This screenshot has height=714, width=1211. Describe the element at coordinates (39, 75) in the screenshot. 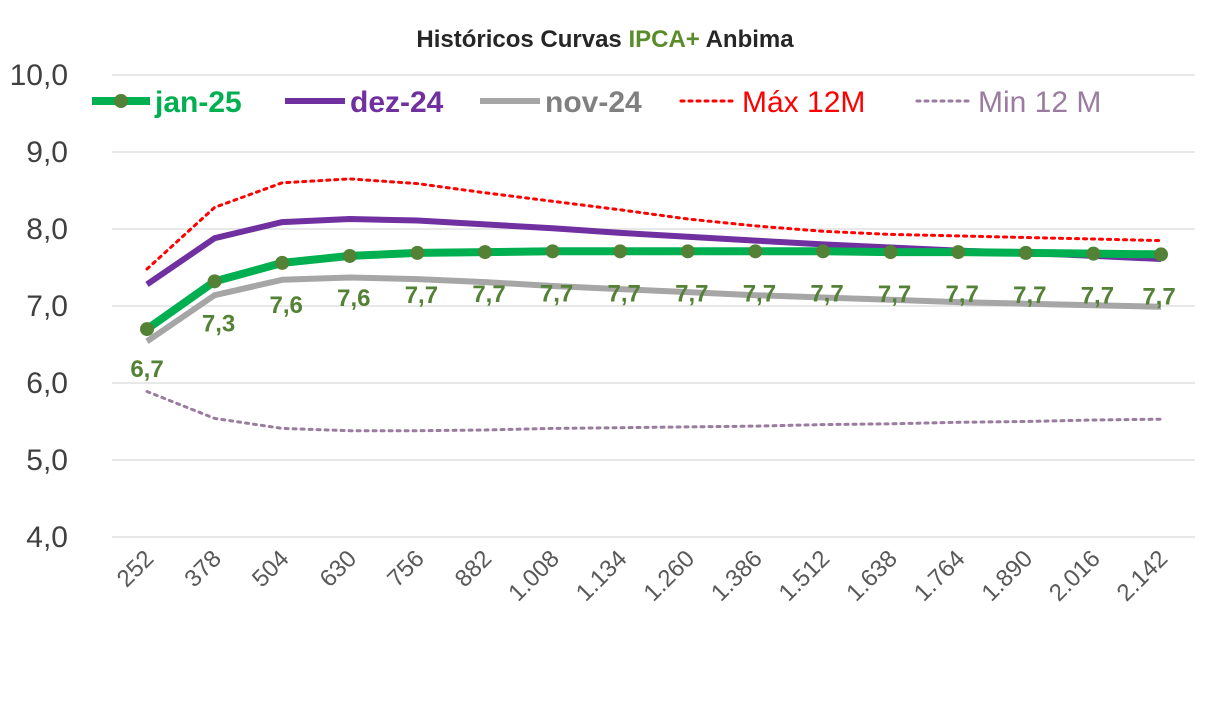

I see `y-tick-label: 10,0` at that location.